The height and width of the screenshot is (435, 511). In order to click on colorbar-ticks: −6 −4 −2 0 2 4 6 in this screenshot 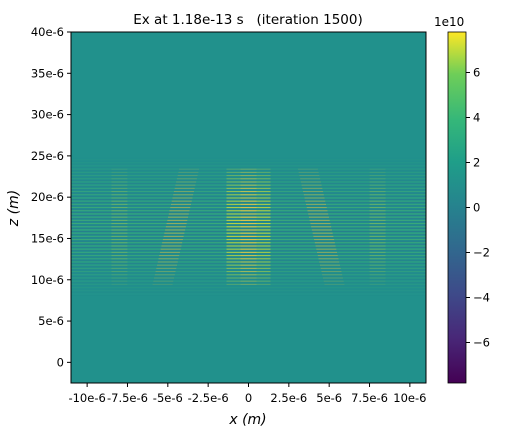, I will do `click(478, 208)`.